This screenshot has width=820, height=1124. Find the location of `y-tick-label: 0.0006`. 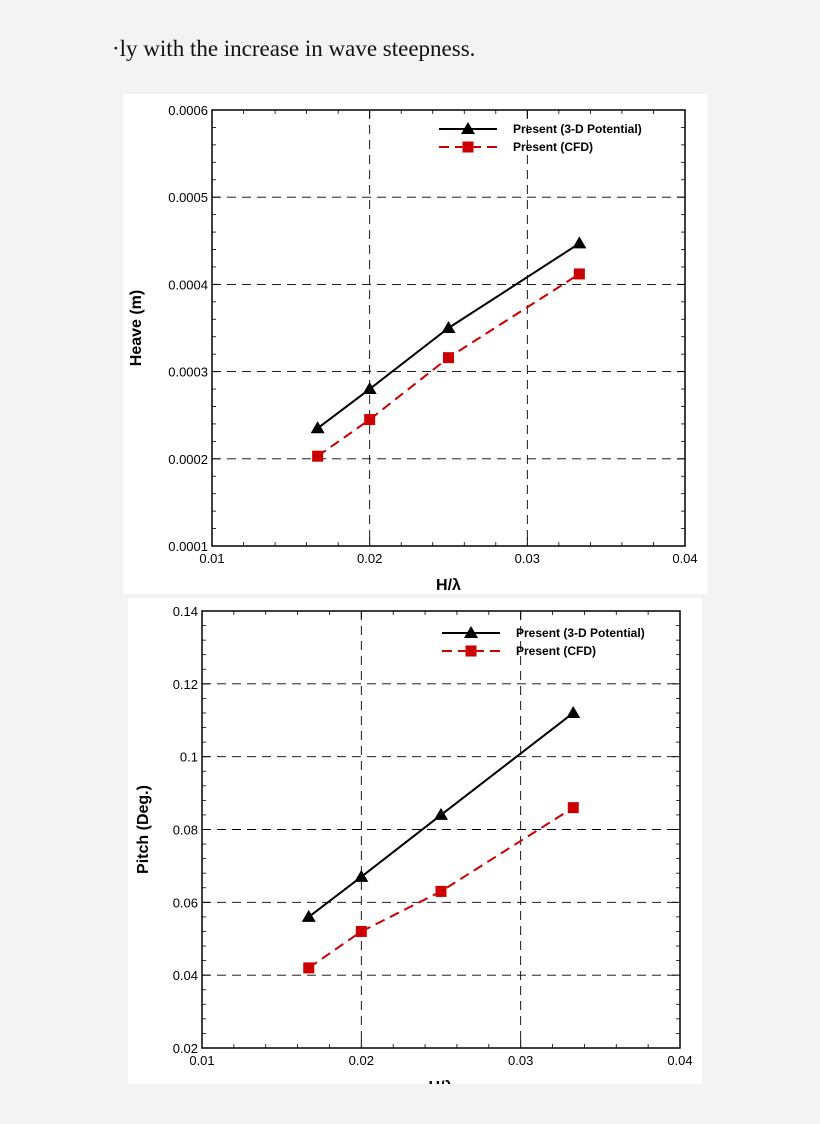

y-tick-label: 0.0006 is located at coordinates (188, 110).